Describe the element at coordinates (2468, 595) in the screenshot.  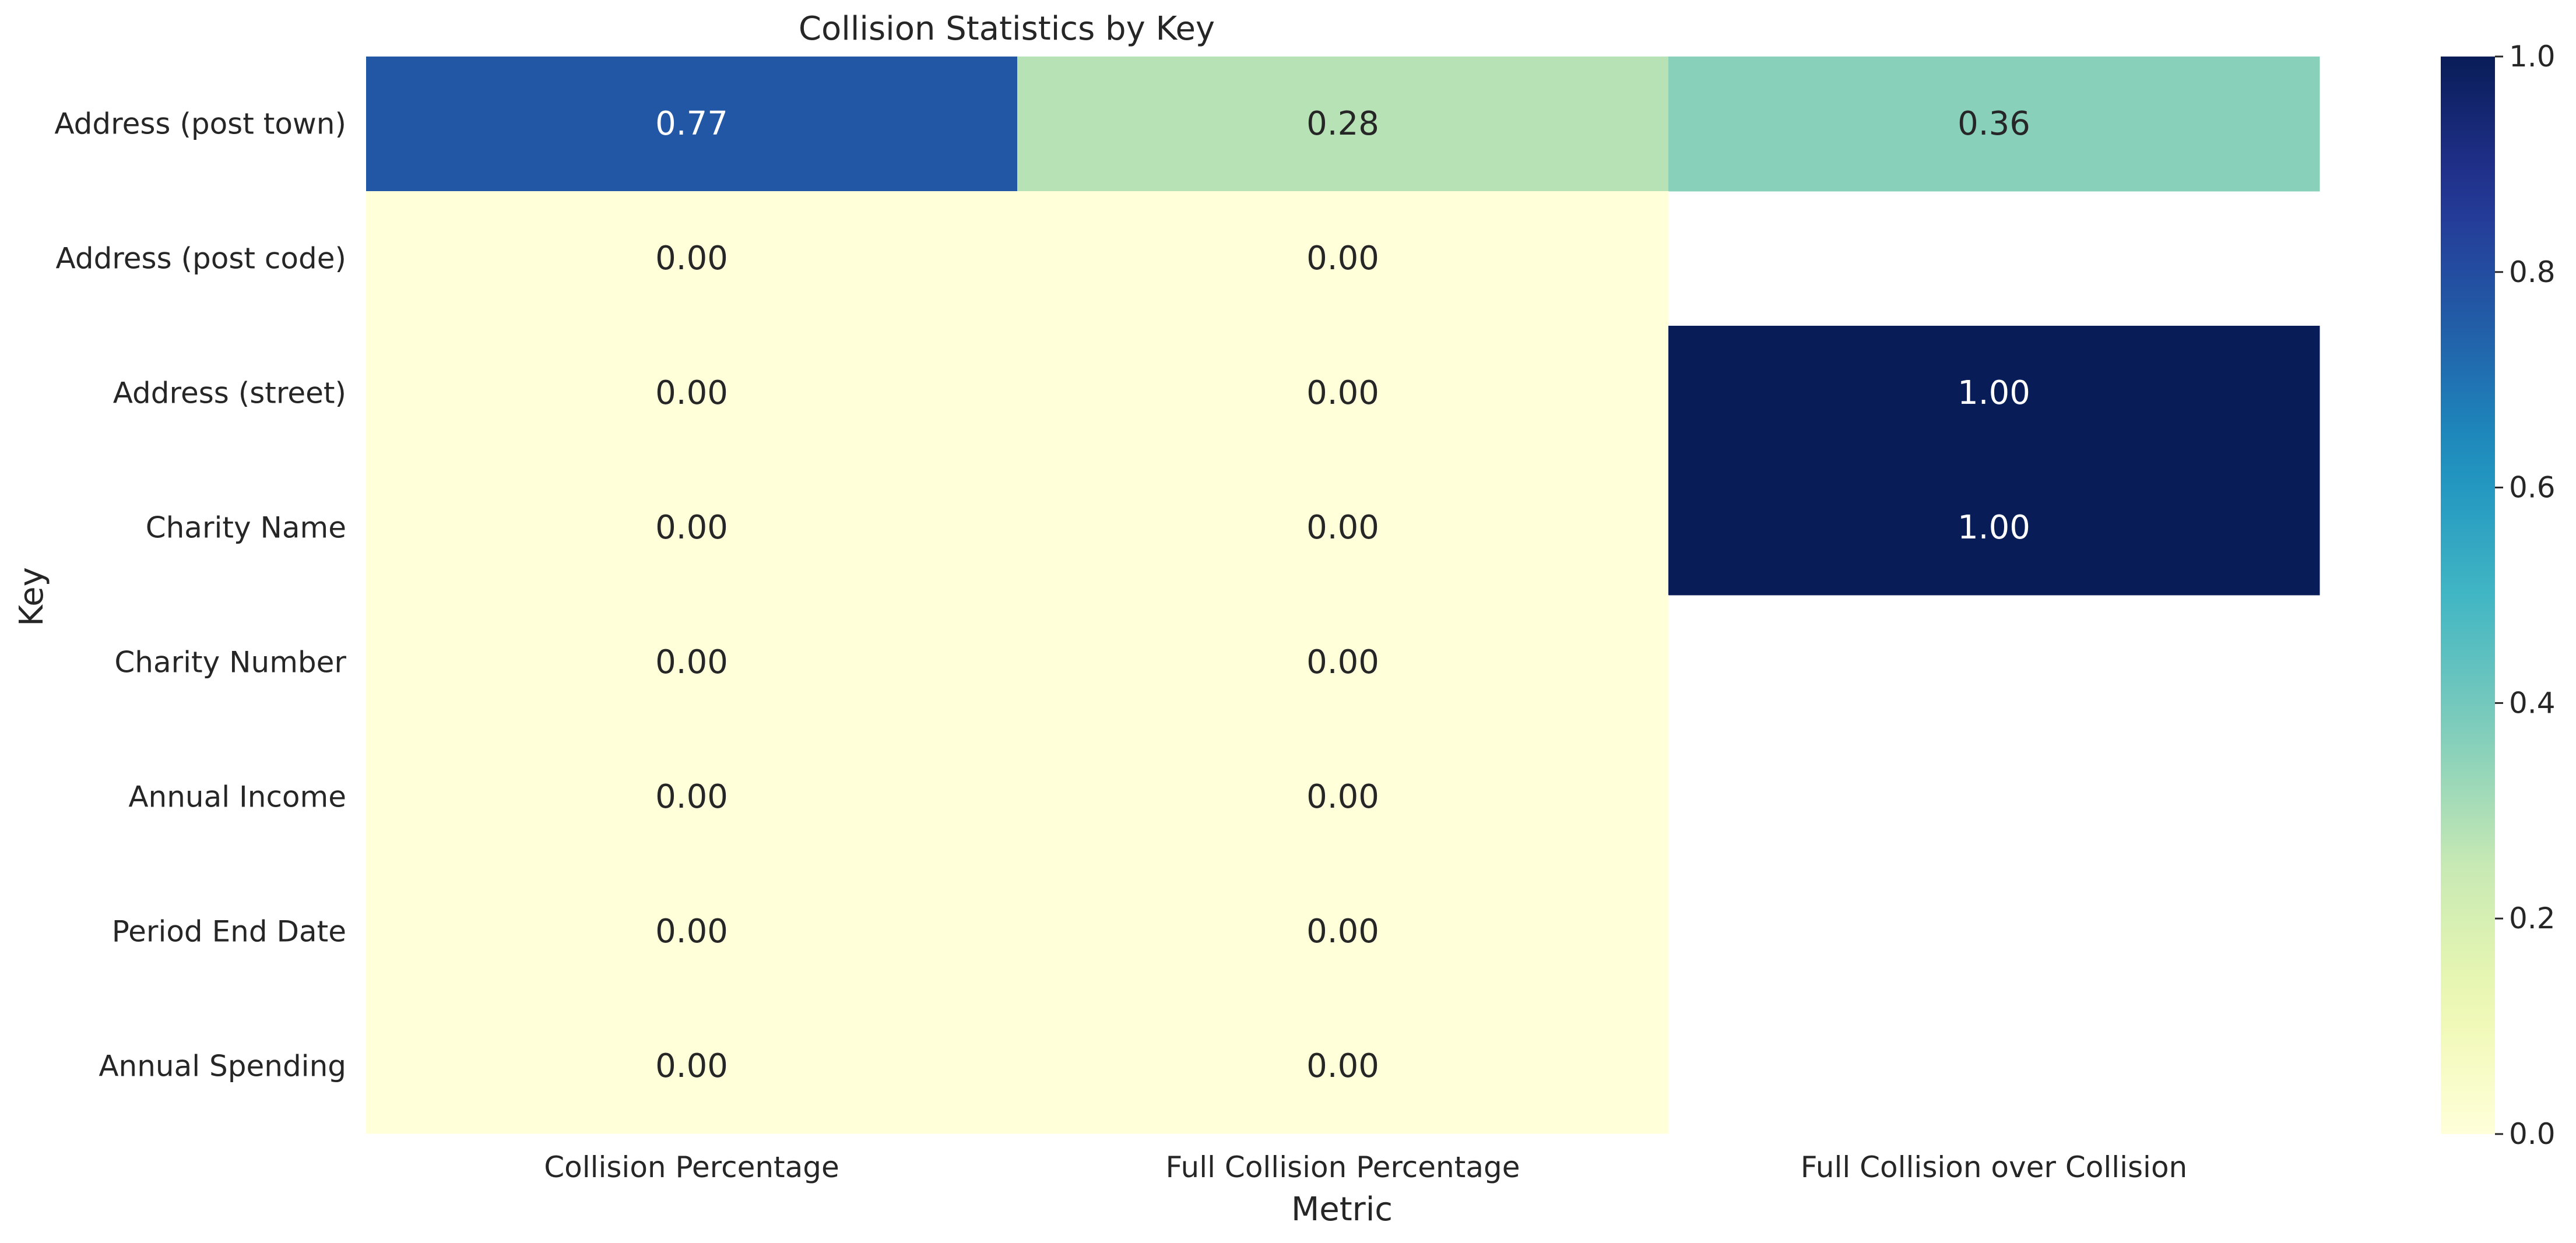
I see `colorbar` at that location.